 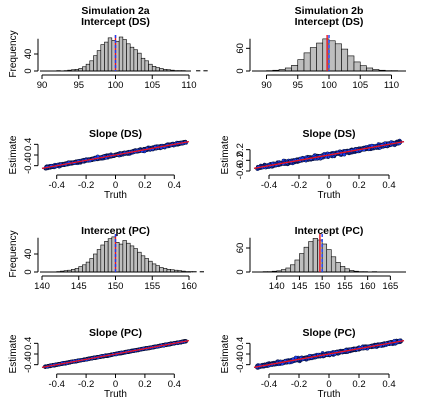 What do you see at coordinates (174, 185) in the screenshot?
I see `panel-3-x-tick-label: 0.4` at bounding box center [174, 185].